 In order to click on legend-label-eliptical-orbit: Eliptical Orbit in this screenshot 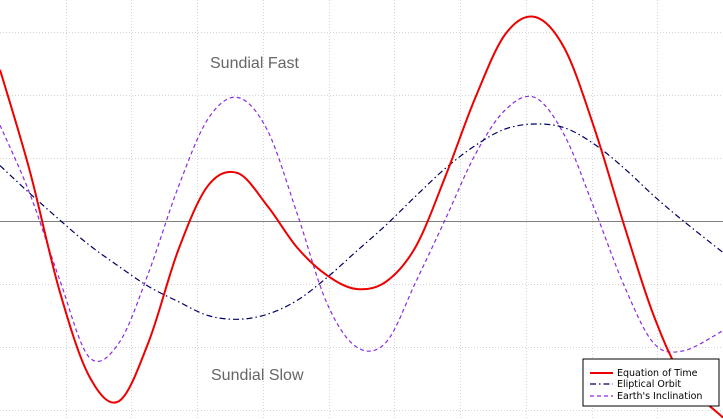, I will do `click(649, 384)`.